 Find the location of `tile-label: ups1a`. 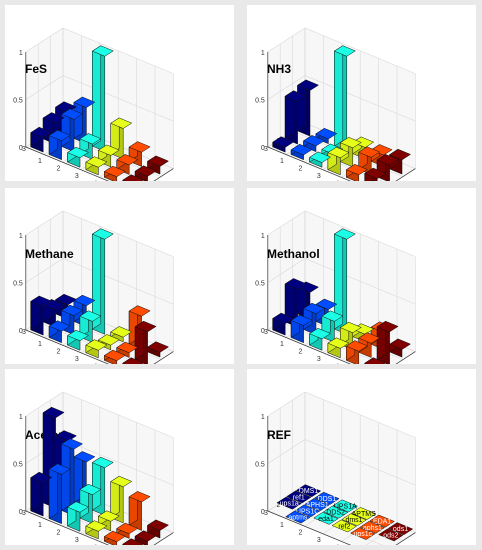

tile-label: ups1a is located at coordinates (289, 504).